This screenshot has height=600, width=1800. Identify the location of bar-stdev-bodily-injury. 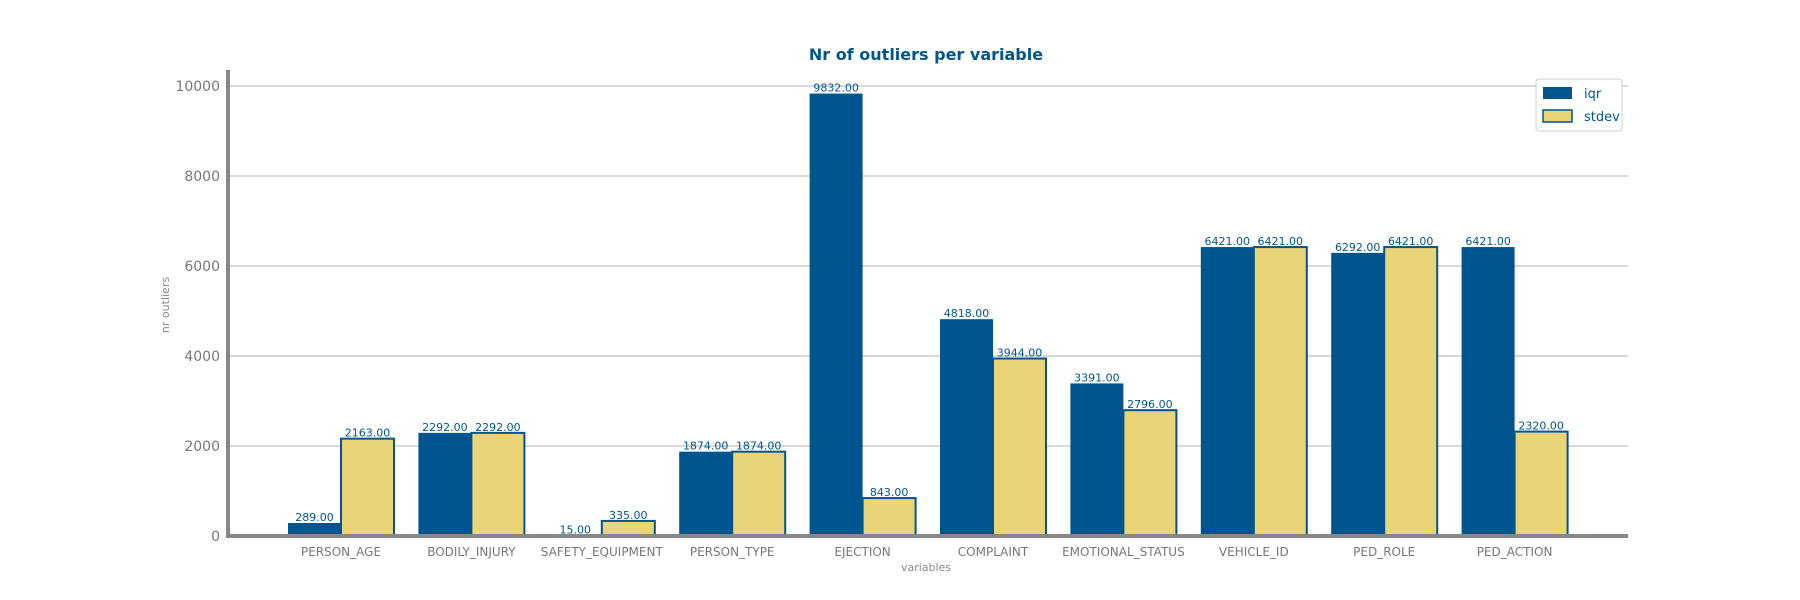
(498, 484).